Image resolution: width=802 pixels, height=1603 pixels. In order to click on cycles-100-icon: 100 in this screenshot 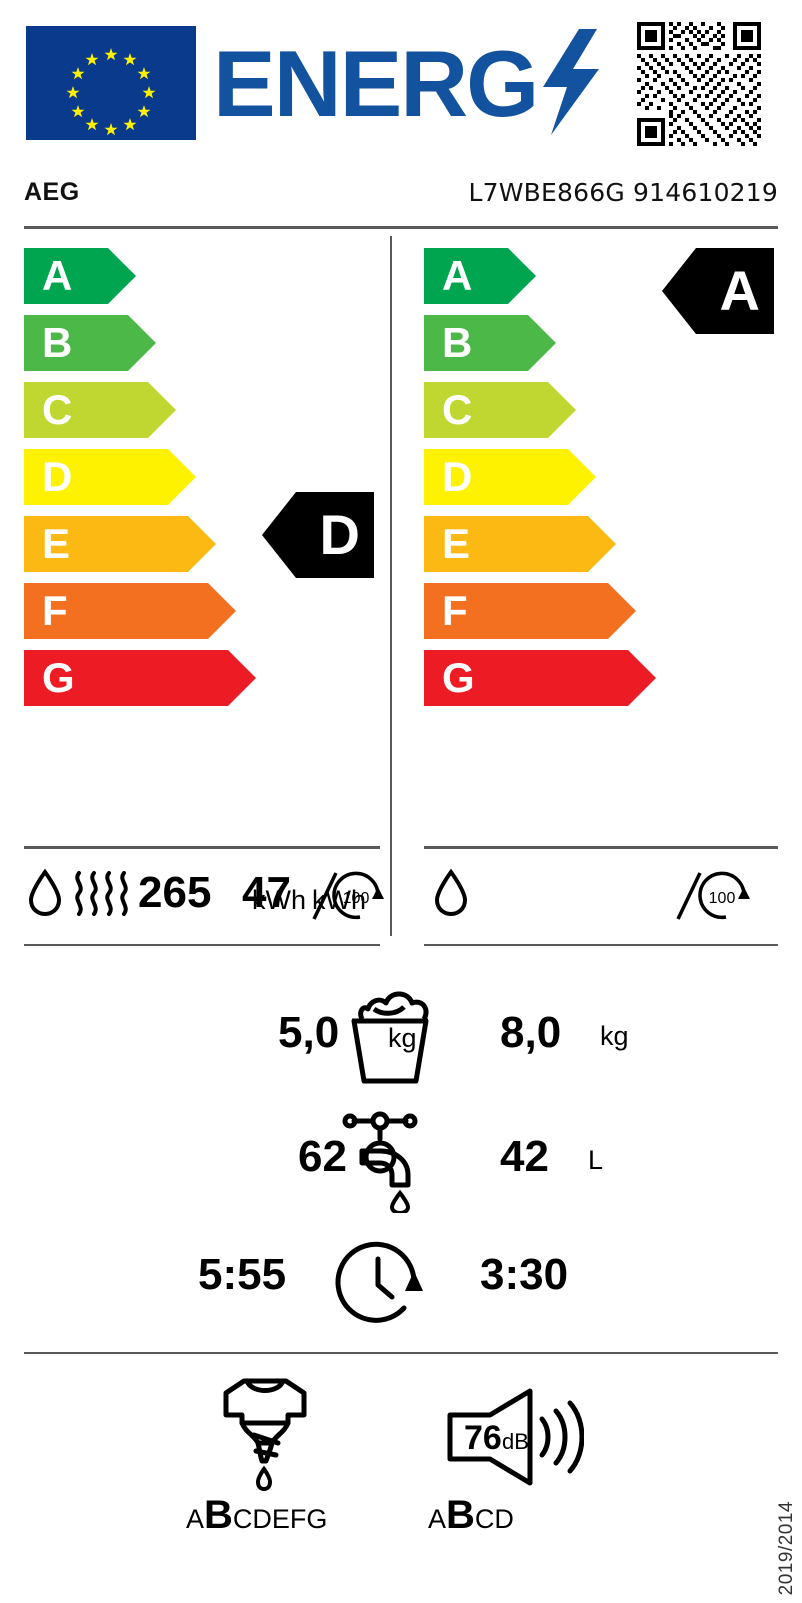, I will do `click(714, 898)`.